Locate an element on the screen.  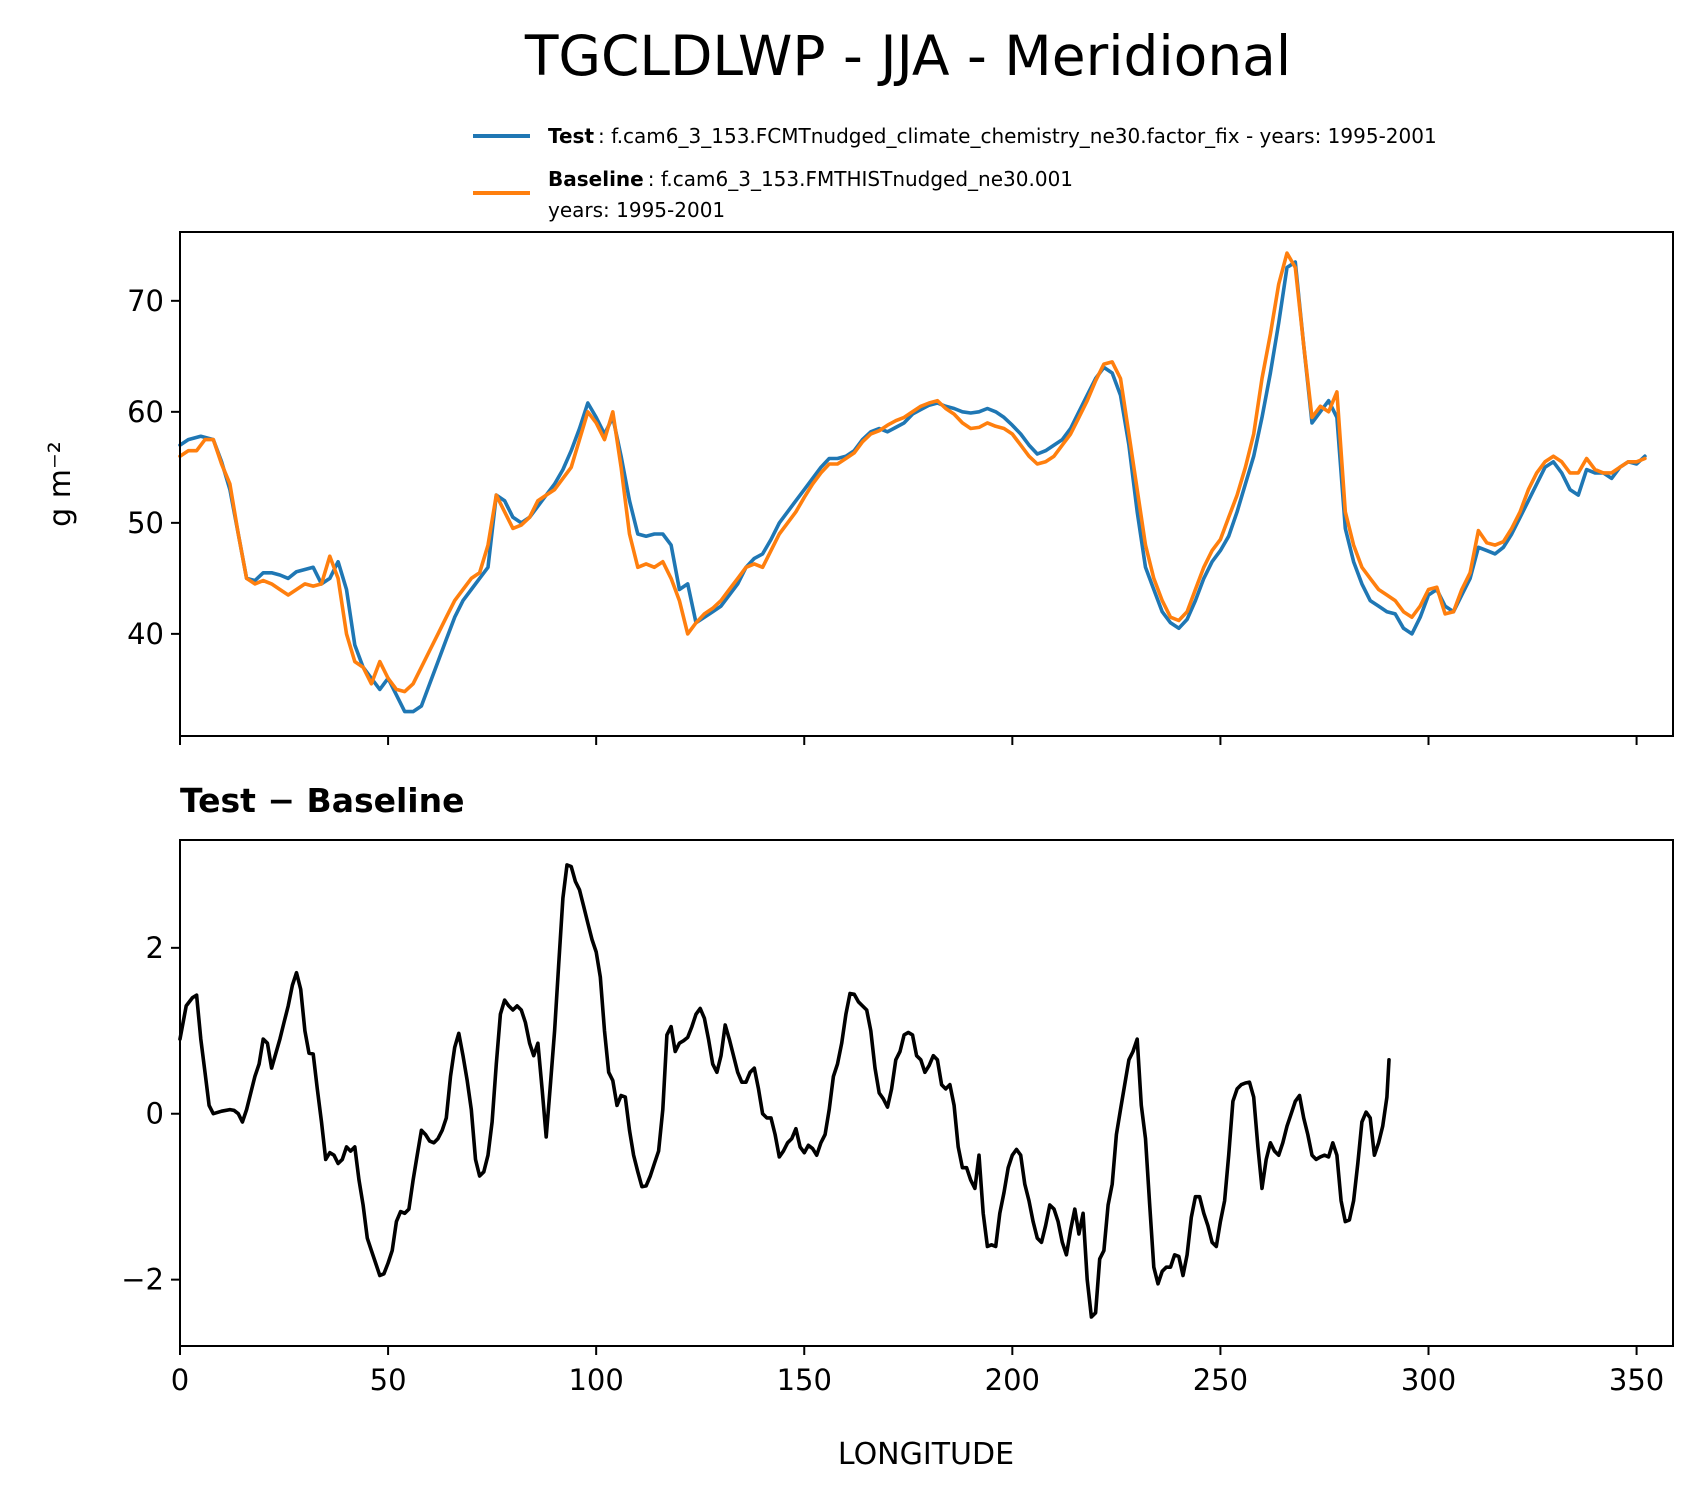
bottom-xlabel: LONGITUDE is located at coordinates (926, 1454).